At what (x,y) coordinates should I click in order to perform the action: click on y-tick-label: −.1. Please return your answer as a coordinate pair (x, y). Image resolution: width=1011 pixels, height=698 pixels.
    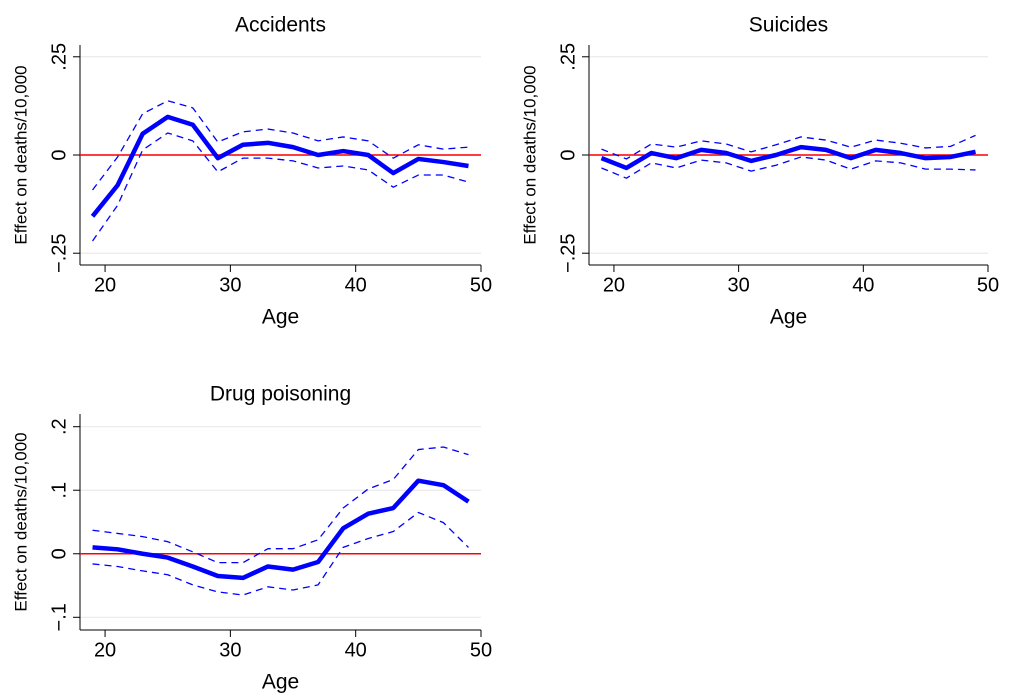
    Looking at the image, I should click on (59, 617).